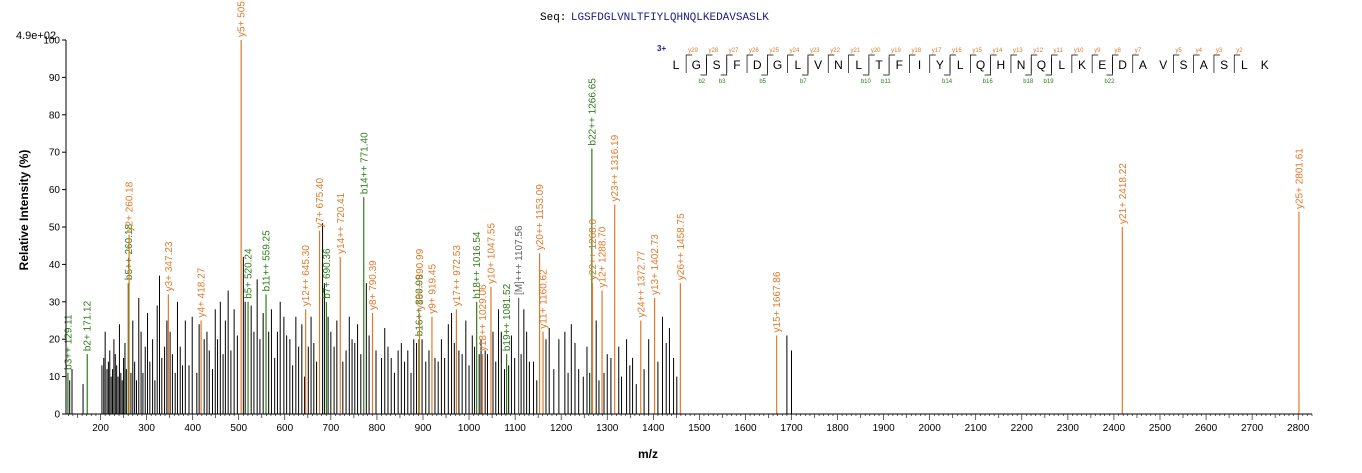  I want to click on residue-letter: E, so click(1102, 65).